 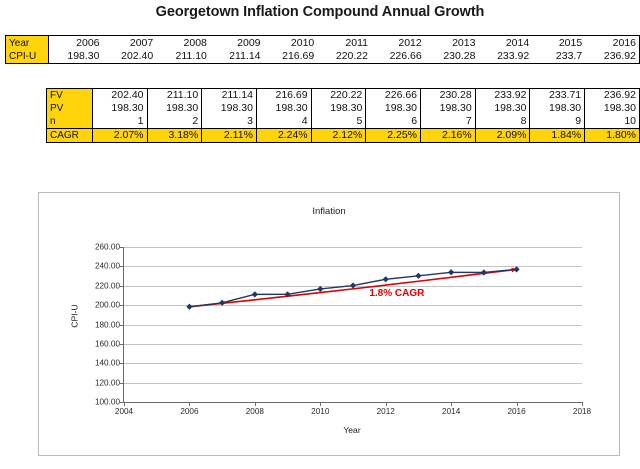 What do you see at coordinates (229, 135) in the screenshot?
I see `cell-cagr-3: 2.11%` at bounding box center [229, 135].